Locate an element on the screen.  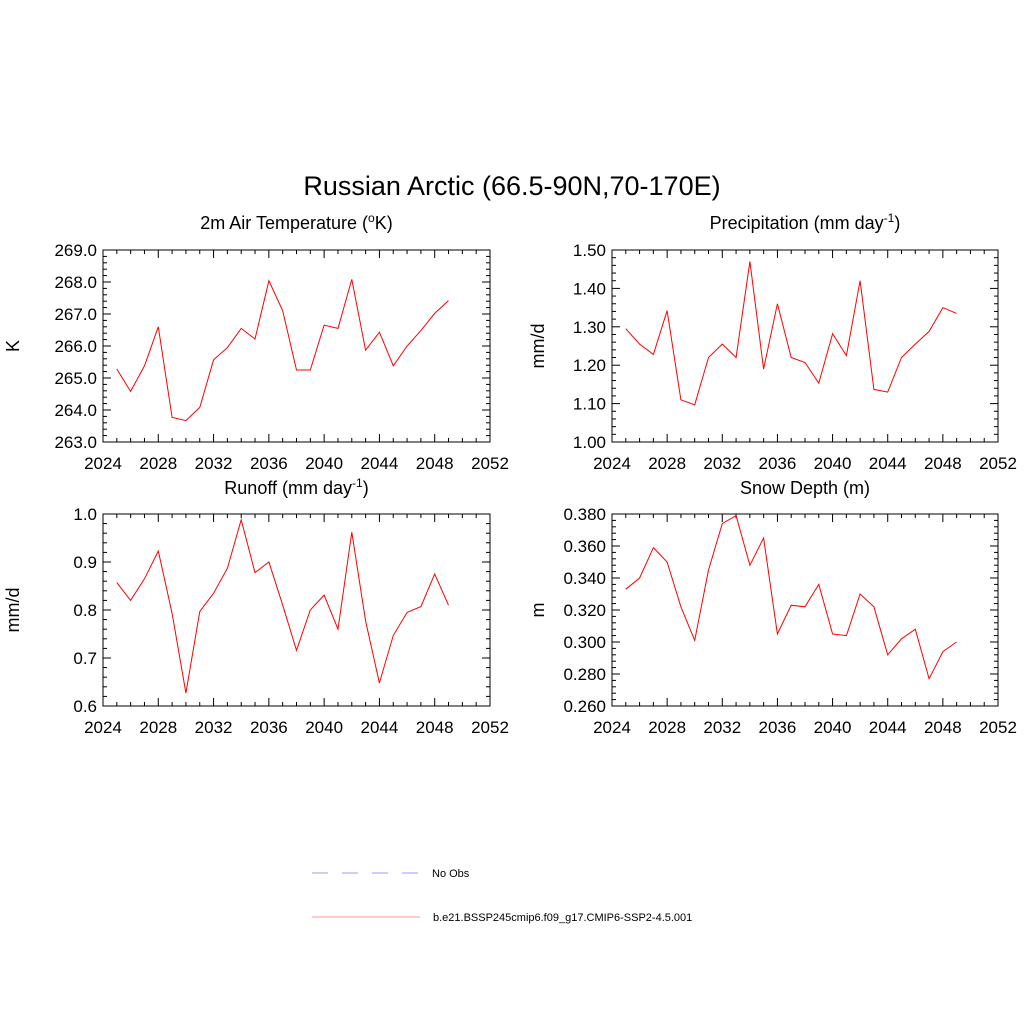
y-tick-label: 0.380 is located at coordinates (584, 514).